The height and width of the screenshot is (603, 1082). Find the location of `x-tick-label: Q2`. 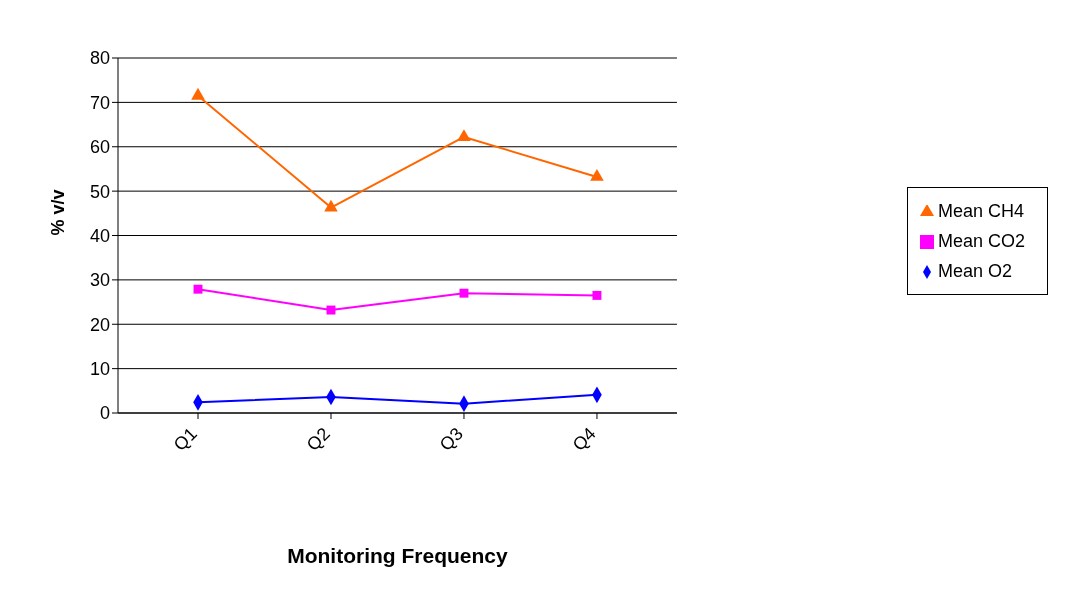

x-tick-label: Q2 is located at coordinates (318, 439).